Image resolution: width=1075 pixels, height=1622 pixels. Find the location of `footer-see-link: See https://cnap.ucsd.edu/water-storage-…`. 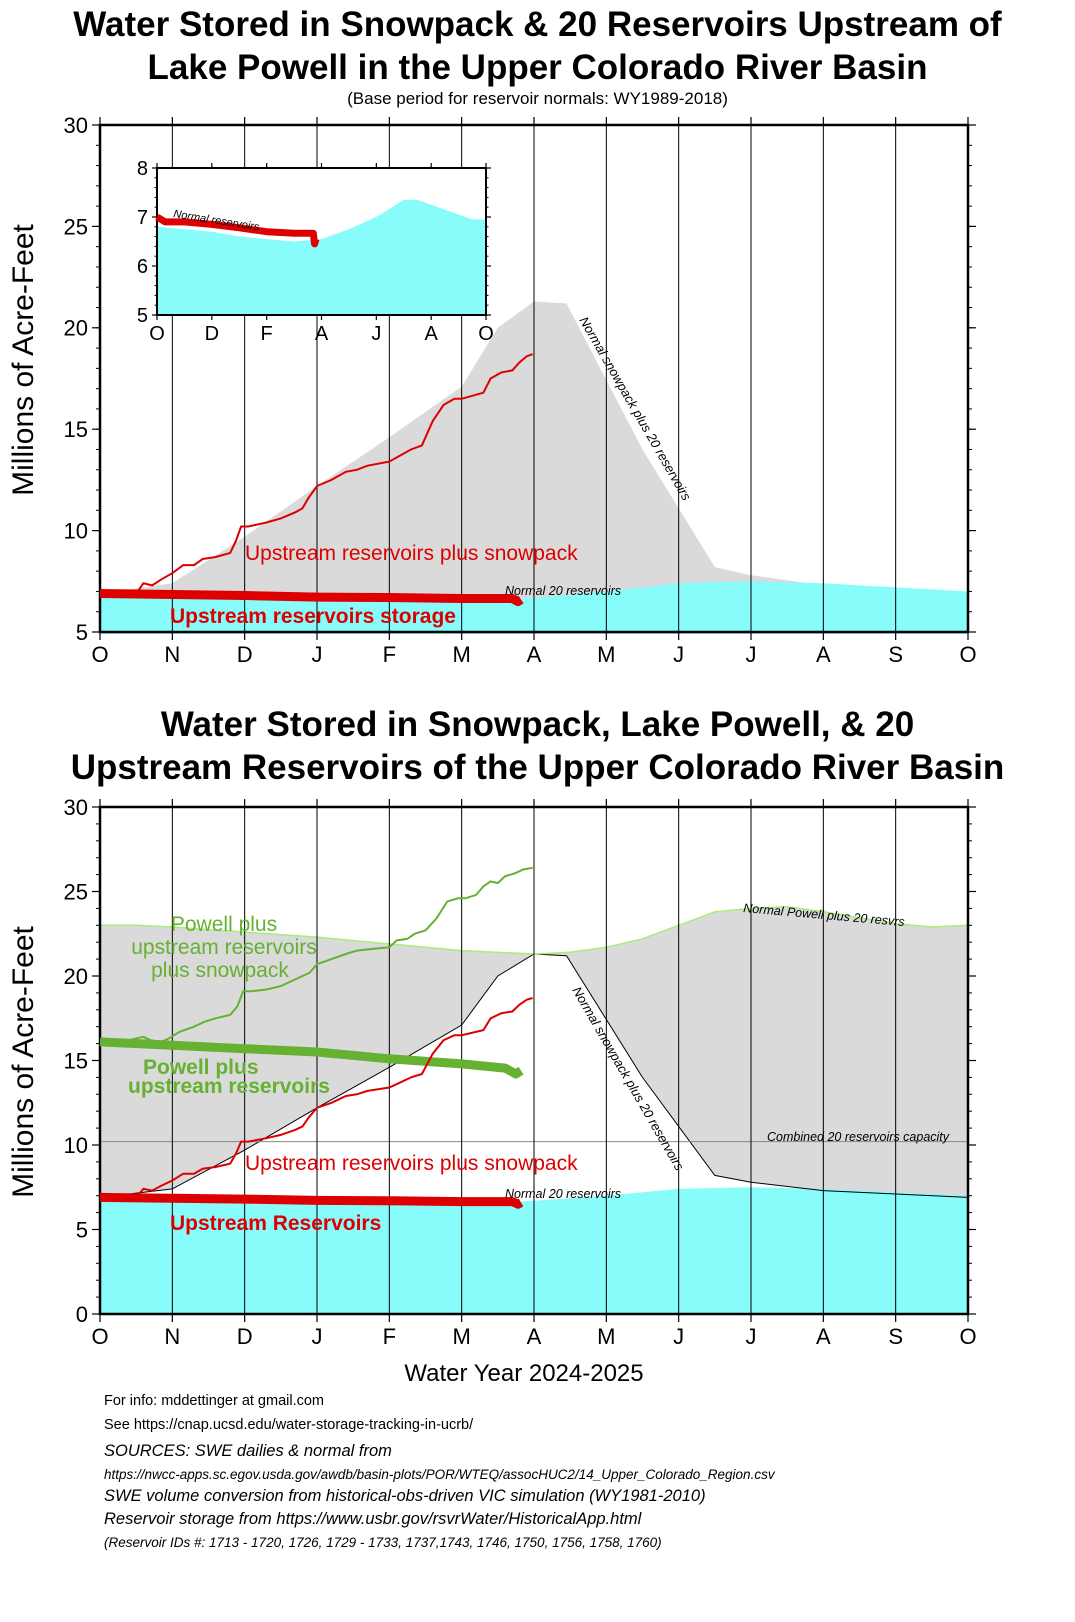

footer-see-link: See https://cnap.ucsd.edu/water-storage-… is located at coordinates (289, 1425).